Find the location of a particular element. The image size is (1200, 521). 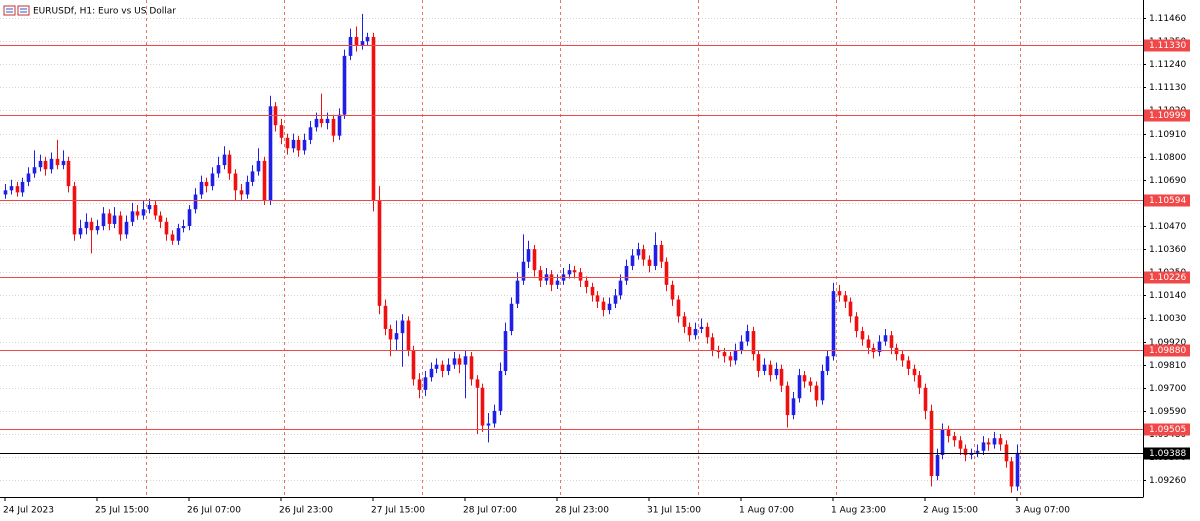

x-tick-label: 1 Aug 07:00 is located at coordinates (766, 511).